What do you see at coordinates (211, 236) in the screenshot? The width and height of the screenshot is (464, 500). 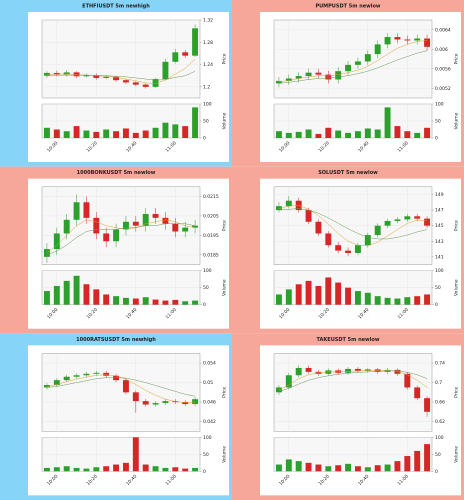 I see `y-tick-label: 0.0195` at bounding box center [211, 236].